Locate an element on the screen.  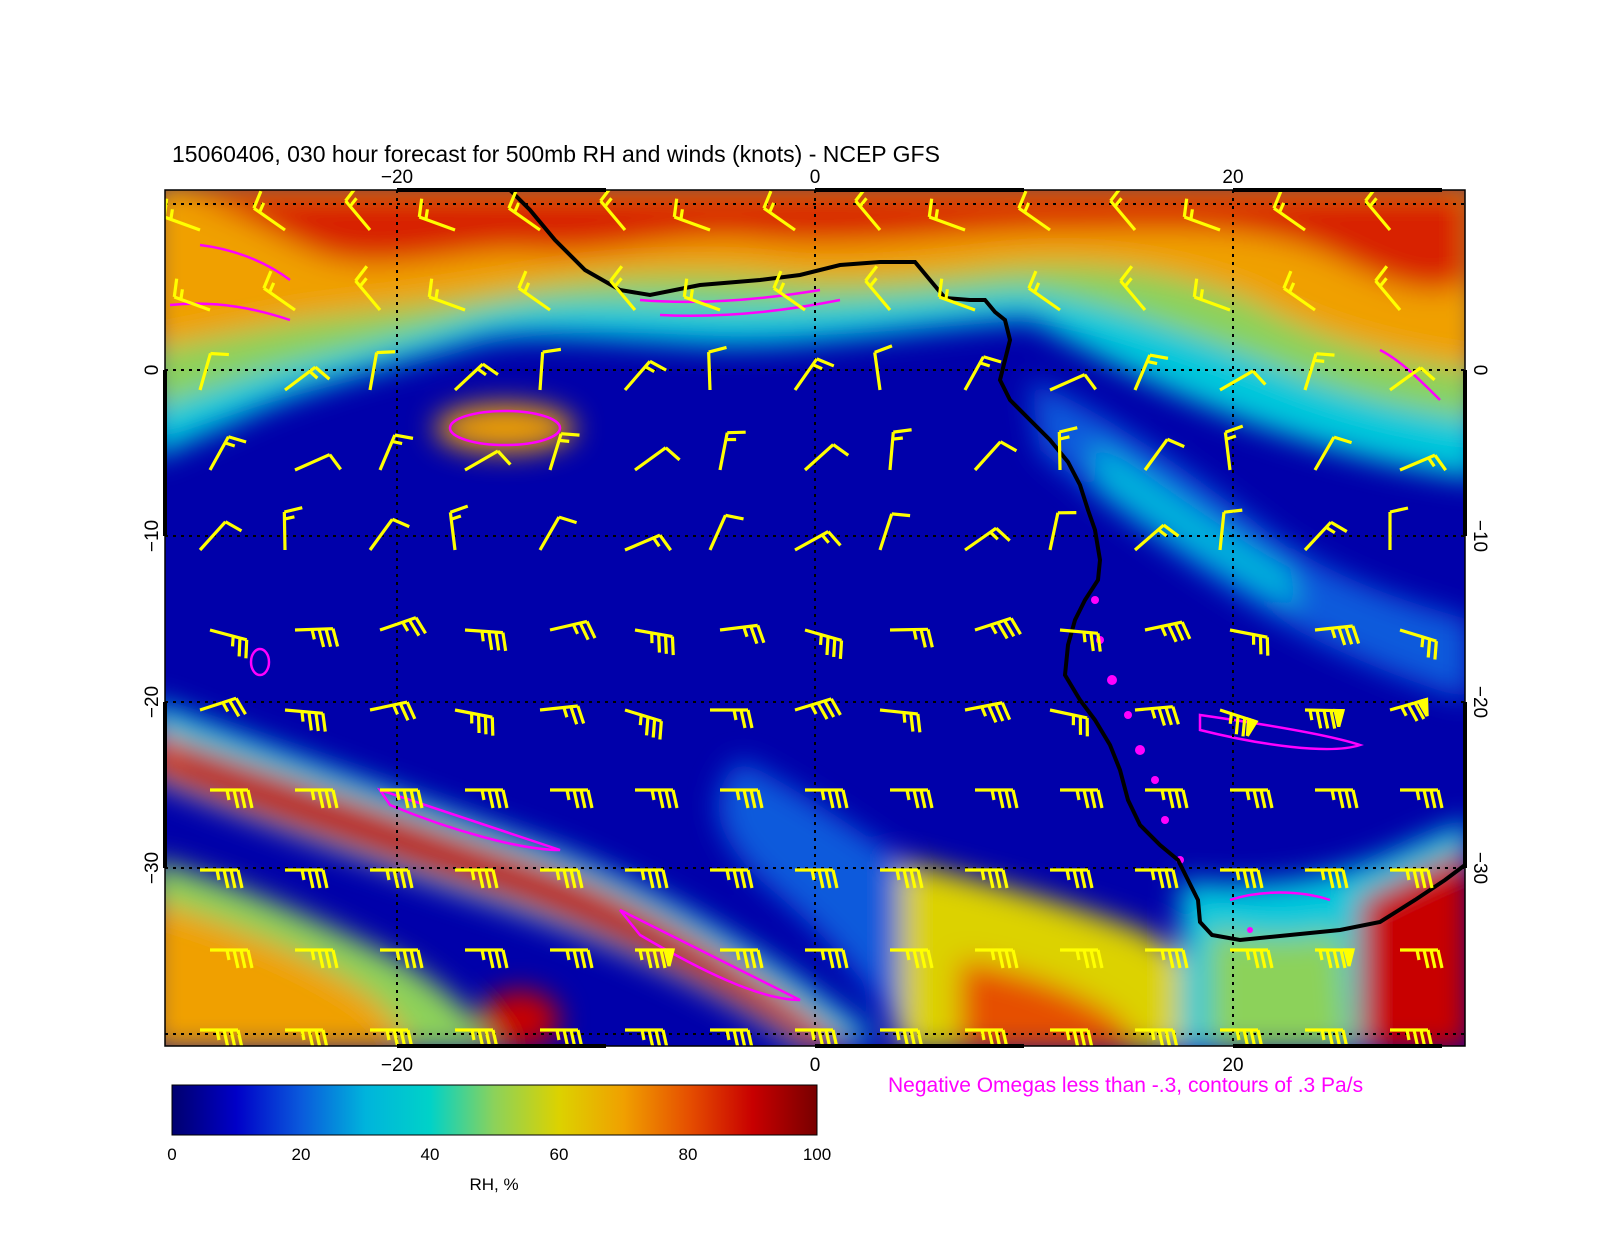
rh-sw-band-core is located at coordinates (500, 895).